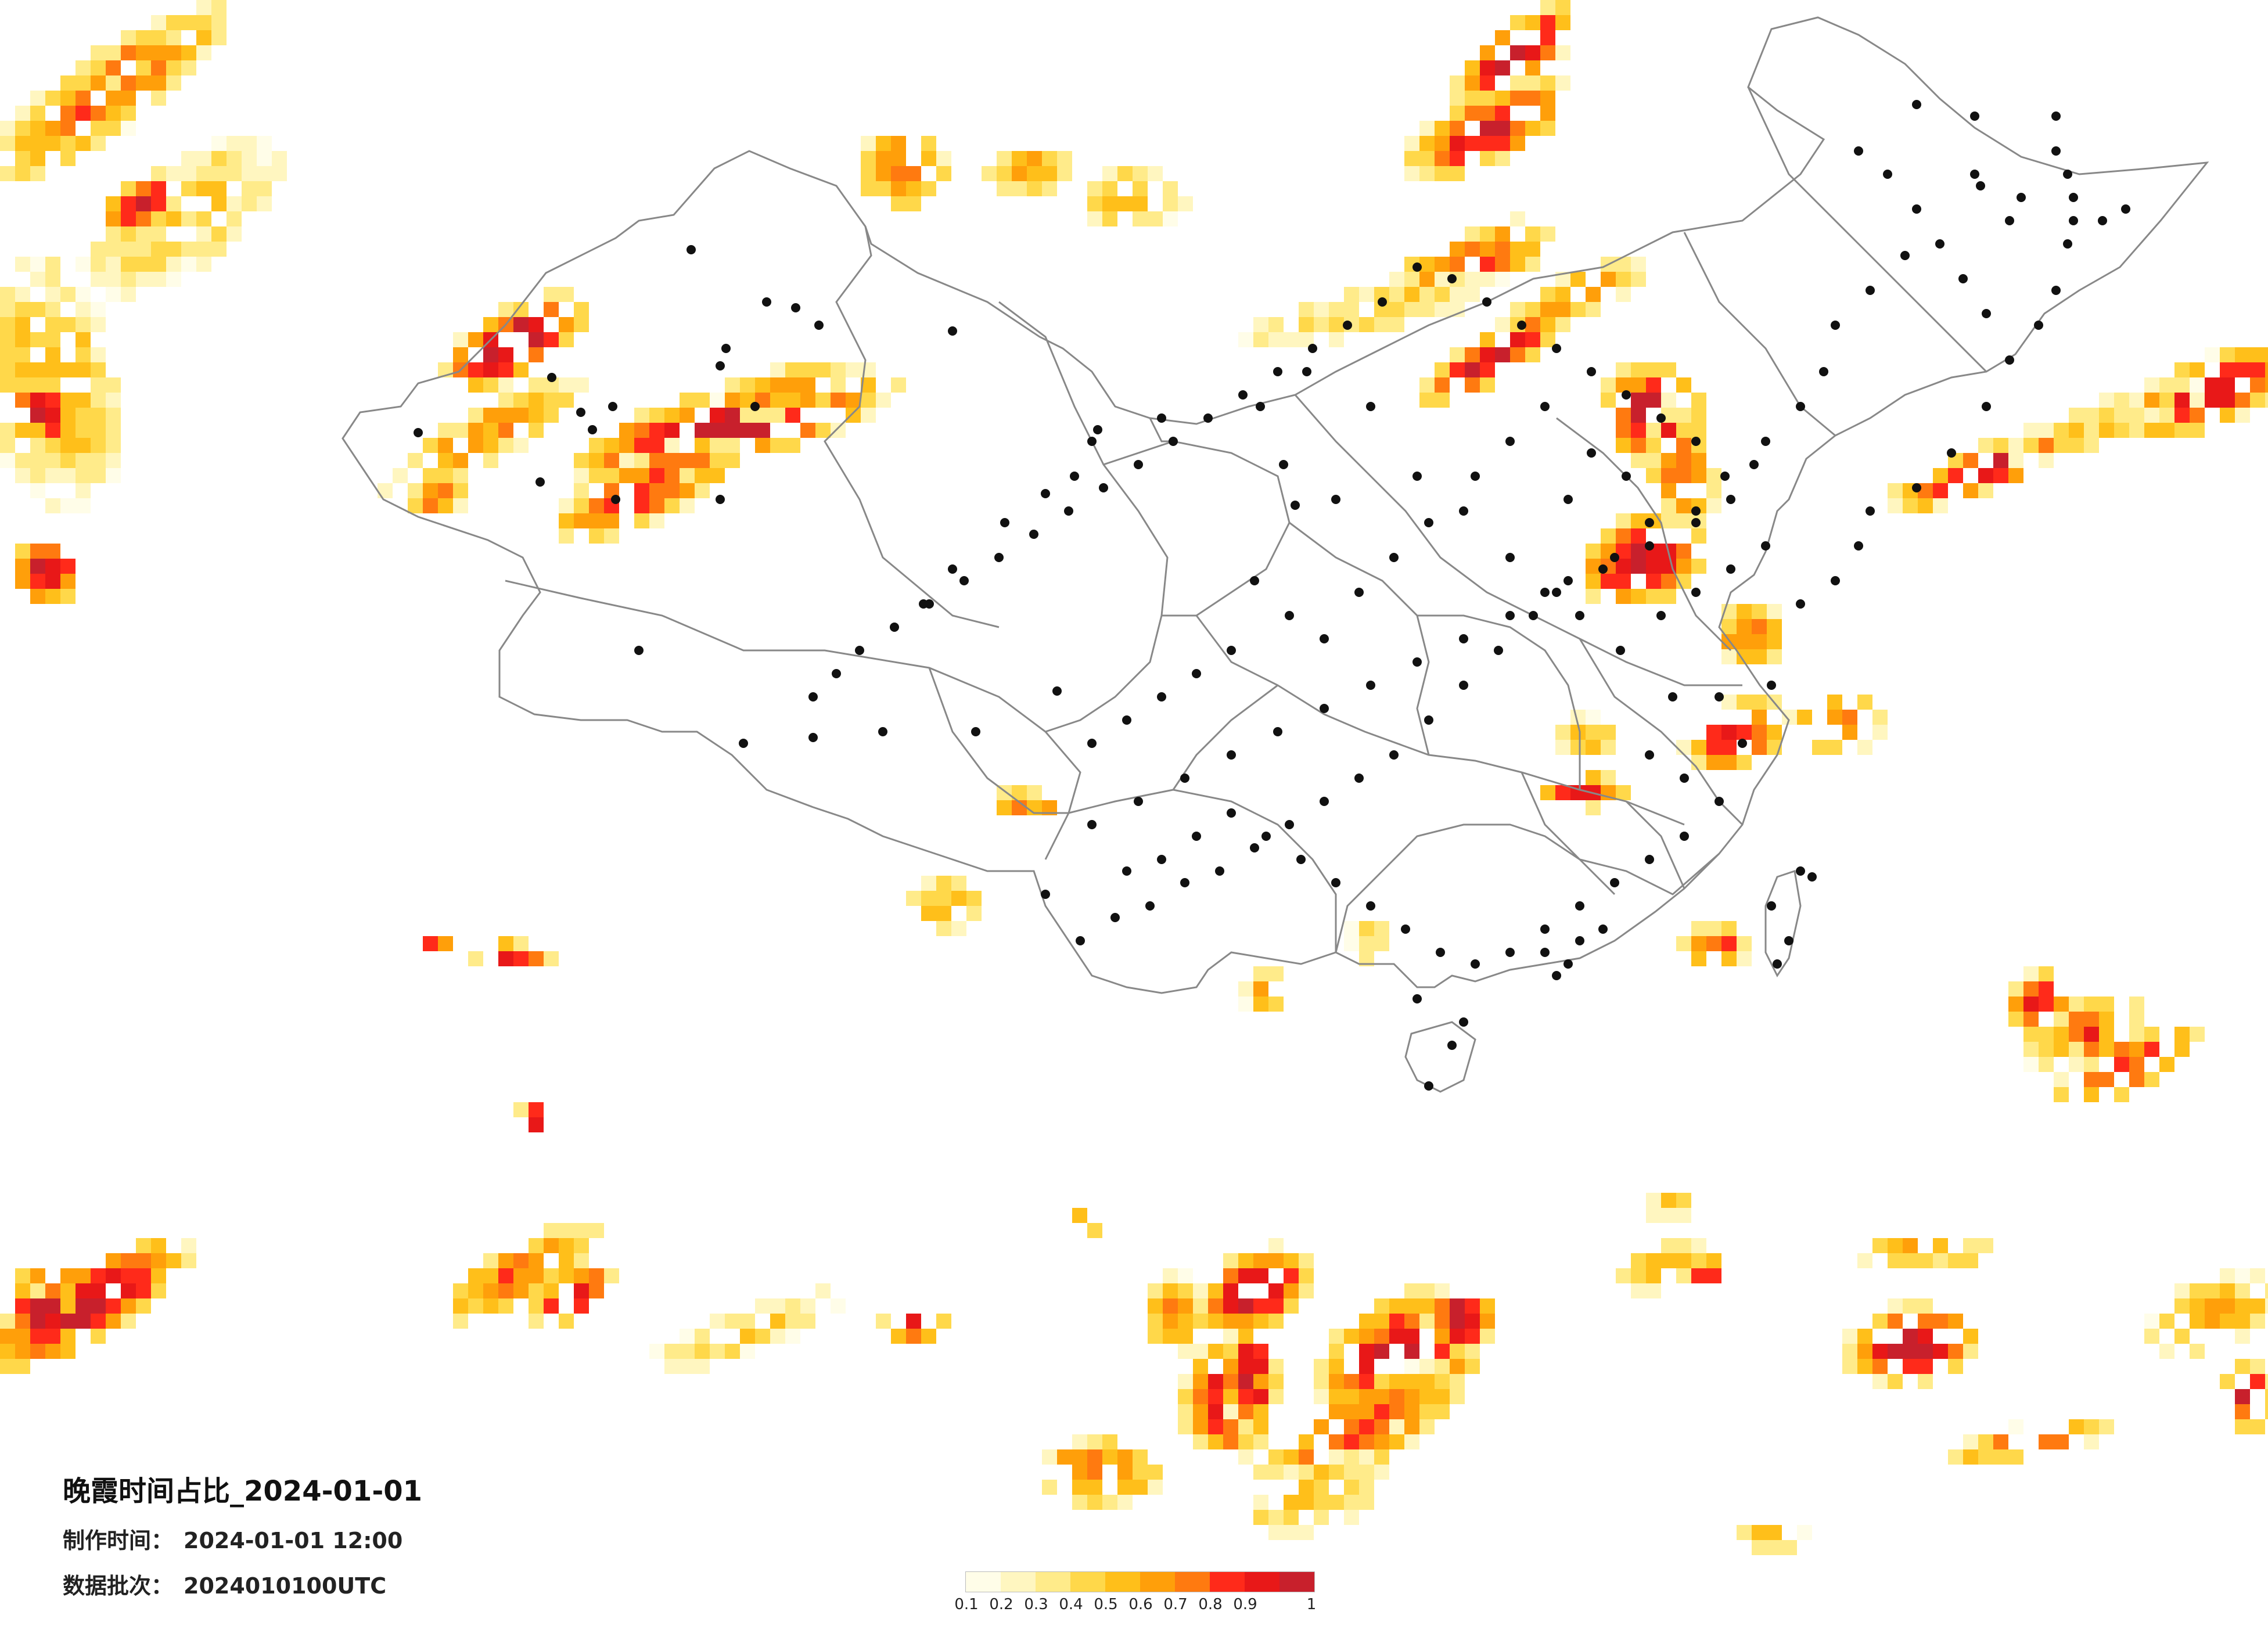 The width and height of the screenshot is (2268, 1626). I want to click on legend-tick: 0.1, so click(966, 1604).